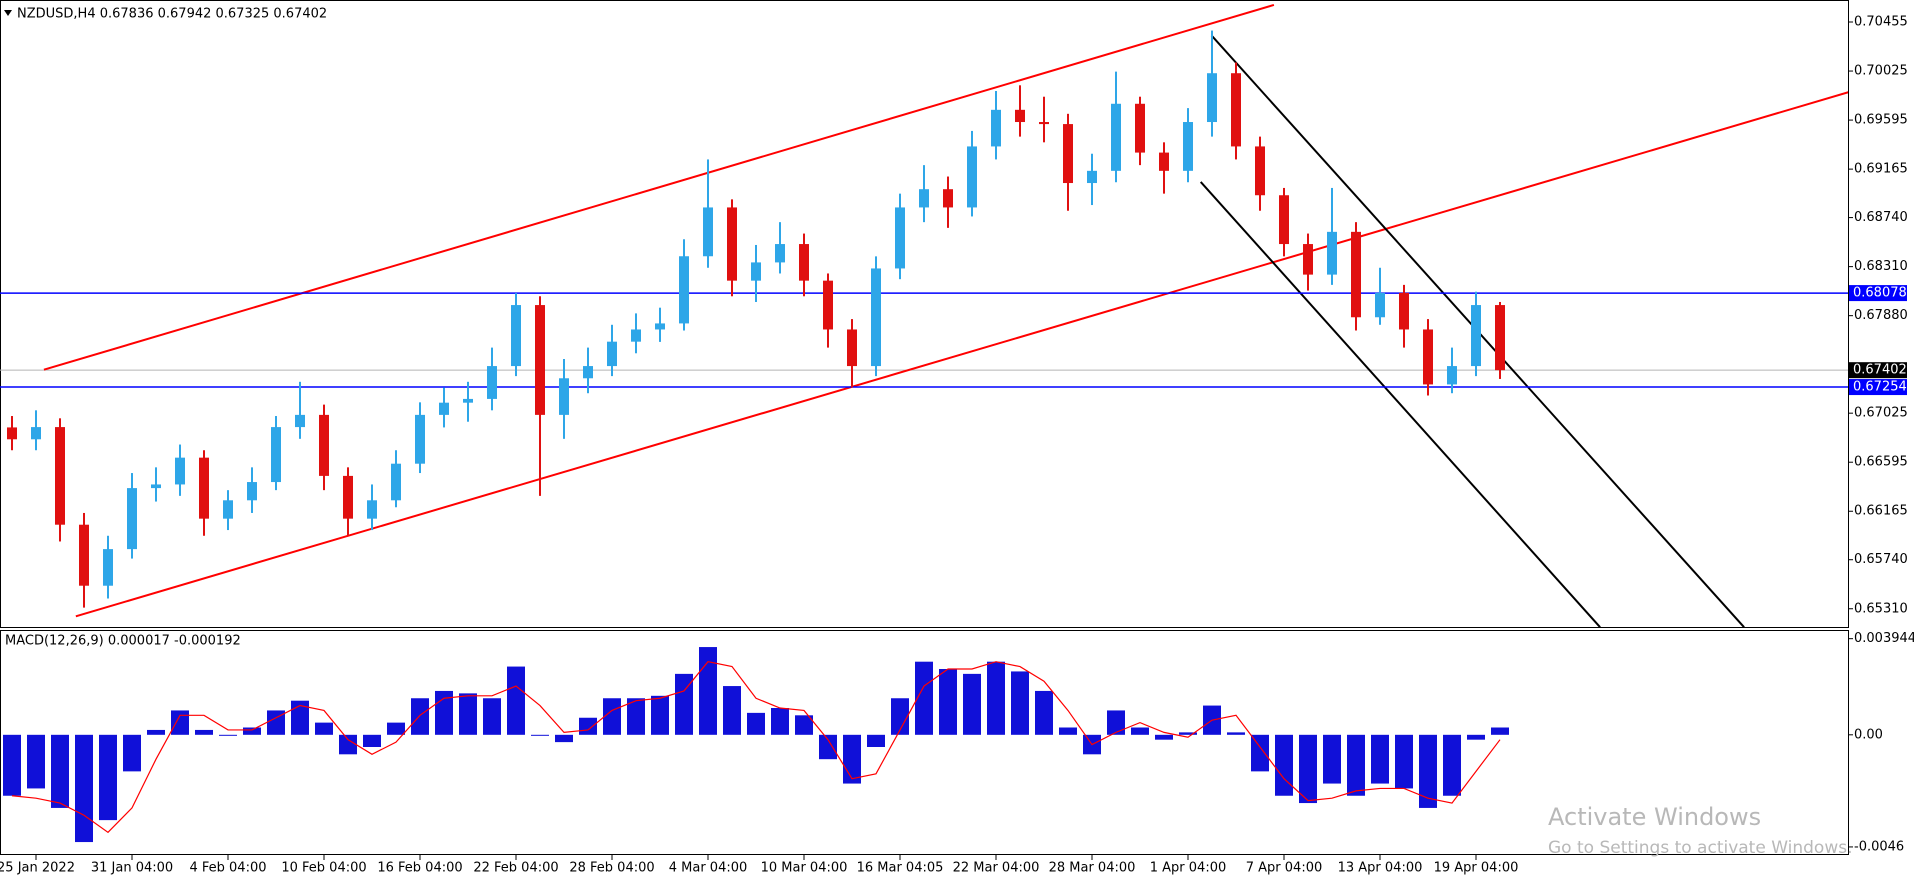  What do you see at coordinates (1881, 608) in the screenshot?
I see `y-tick-label: 0.65310` at bounding box center [1881, 608].